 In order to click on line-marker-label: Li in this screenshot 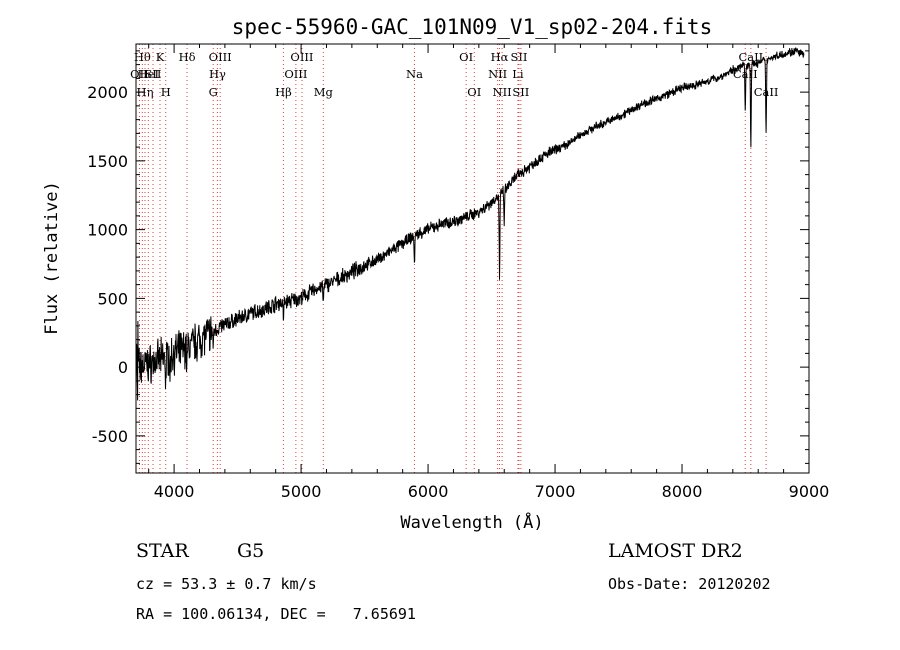, I will do `click(518, 74)`.